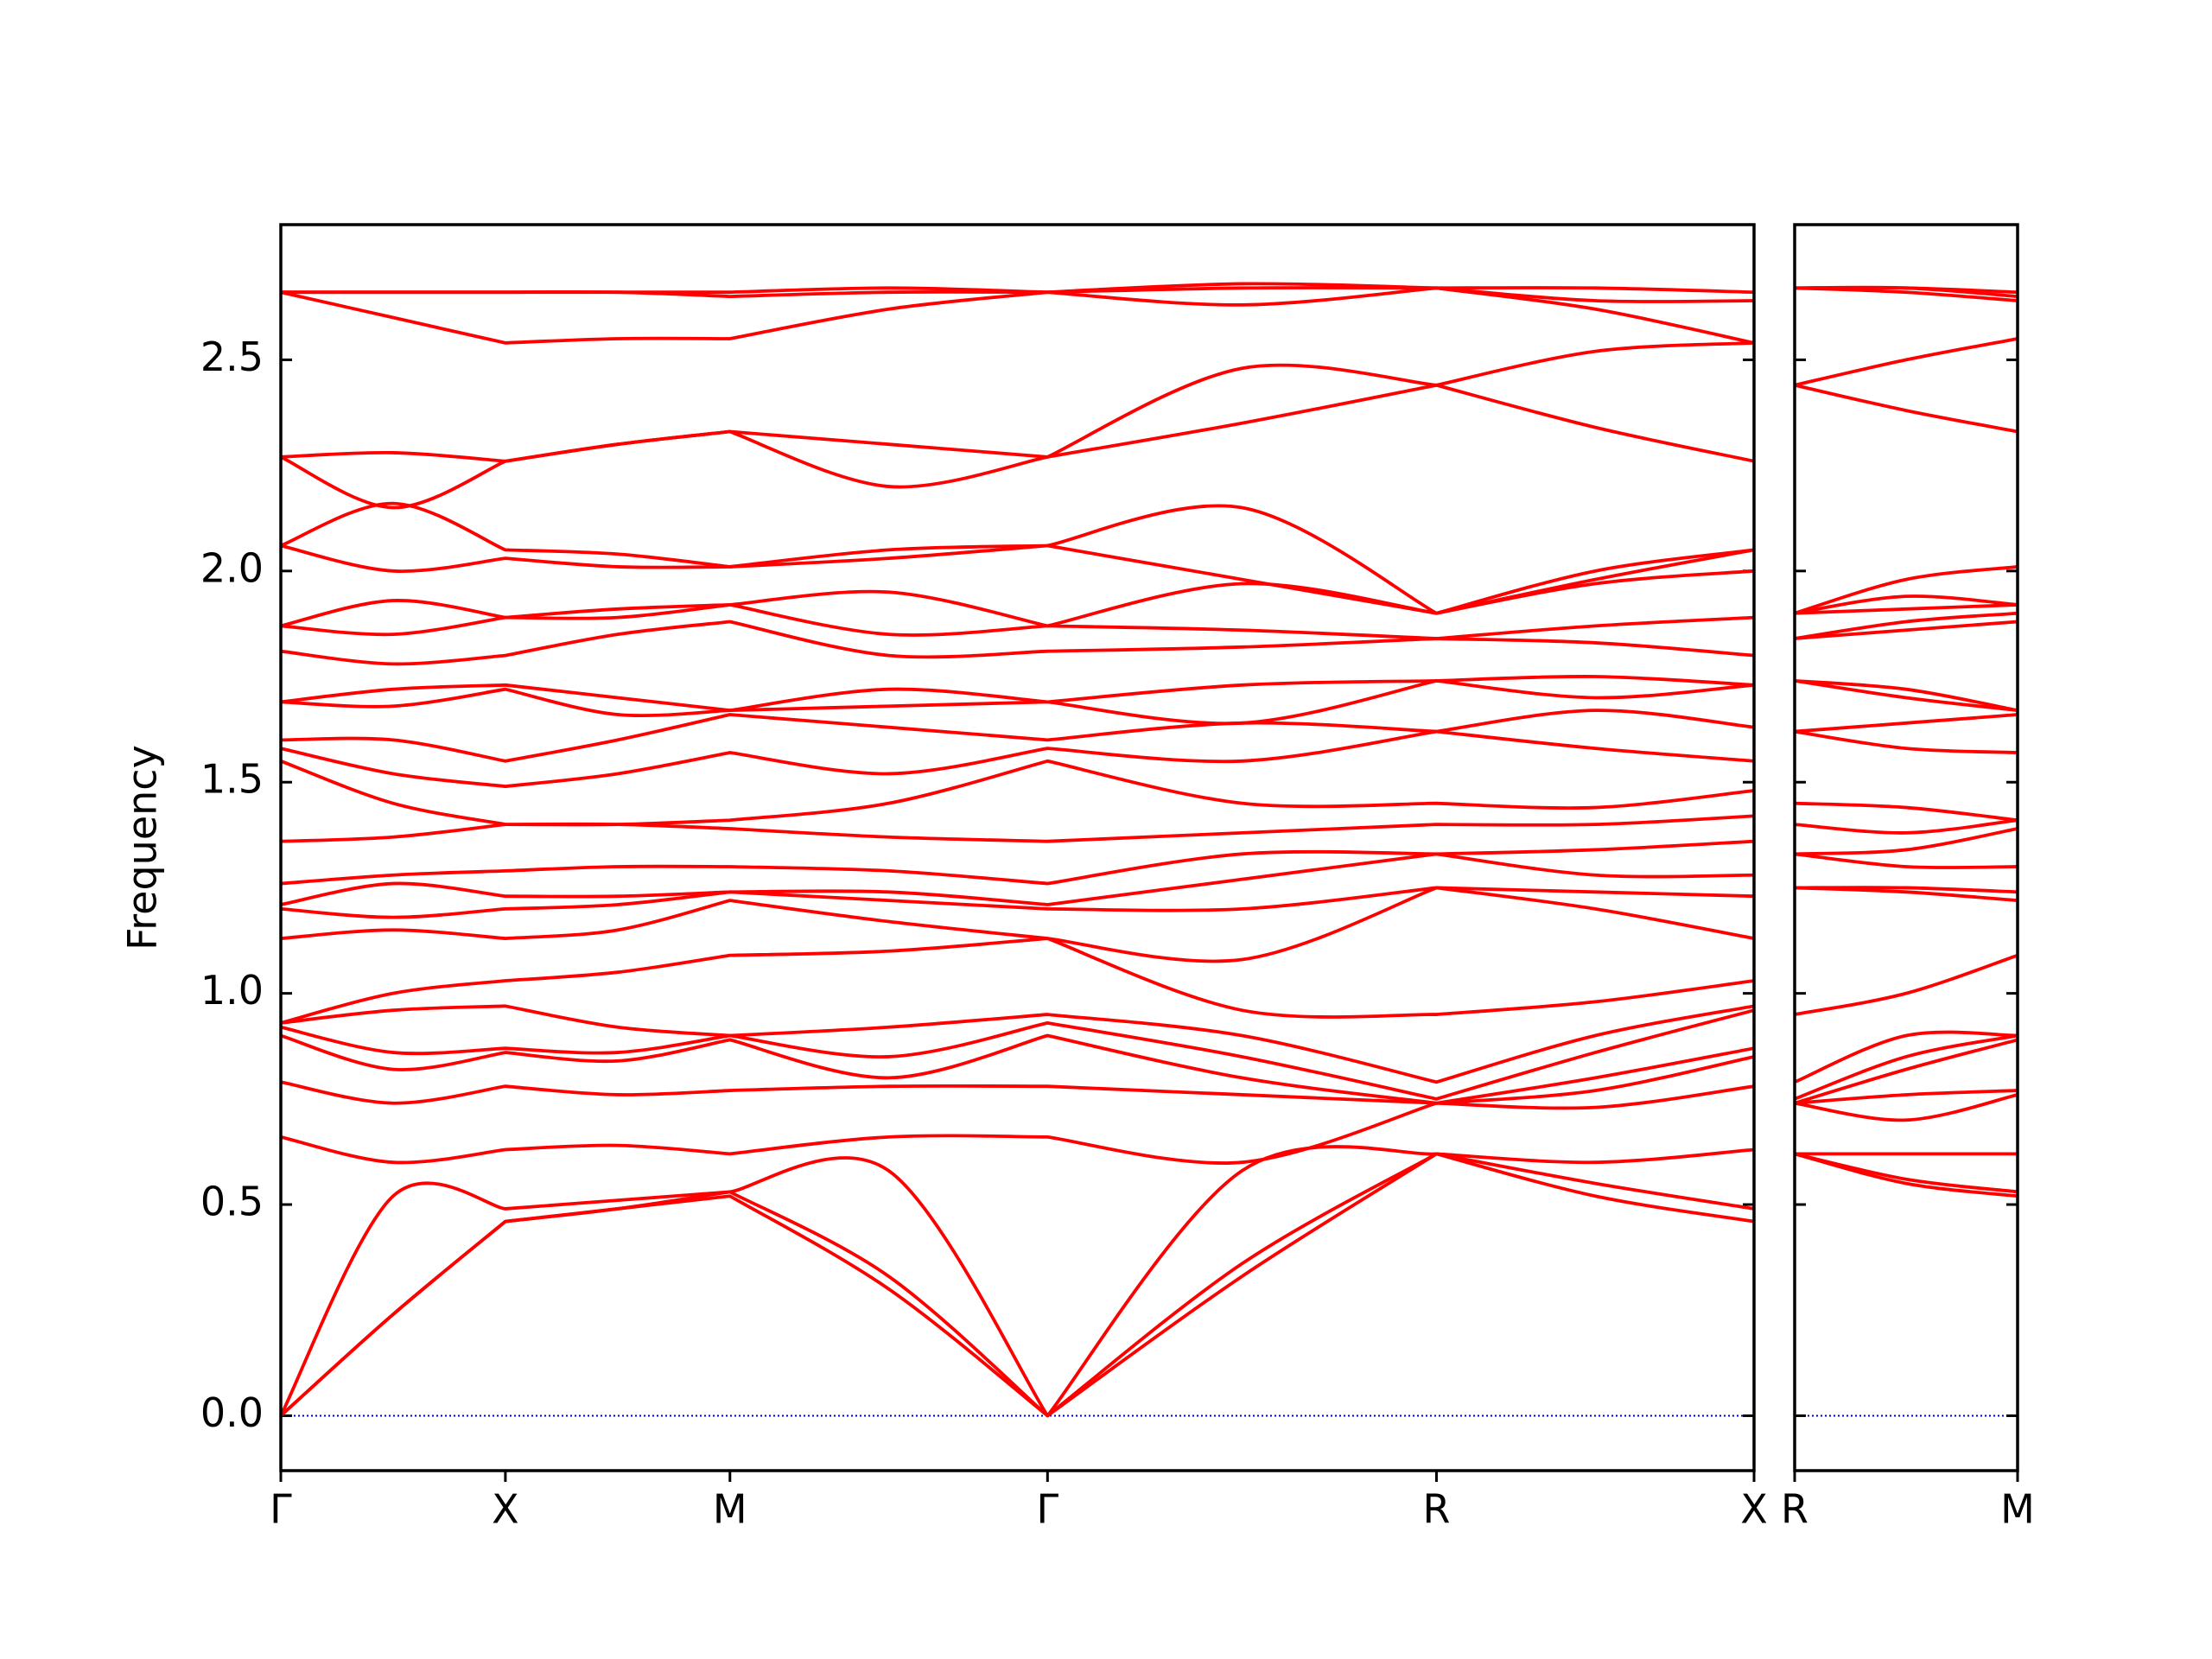  I want to click on y-tick-label: 0.0, so click(232, 1412).